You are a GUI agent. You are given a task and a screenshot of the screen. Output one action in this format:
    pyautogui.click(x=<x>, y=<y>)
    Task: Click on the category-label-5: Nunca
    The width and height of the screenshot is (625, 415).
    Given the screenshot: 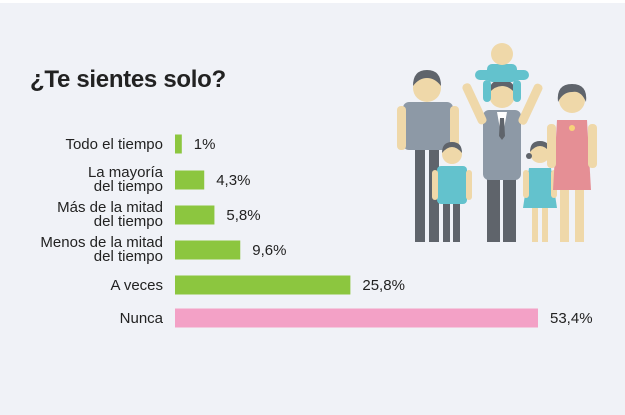 What is the action you would take?
    pyautogui.click(x=142, y=318)
    